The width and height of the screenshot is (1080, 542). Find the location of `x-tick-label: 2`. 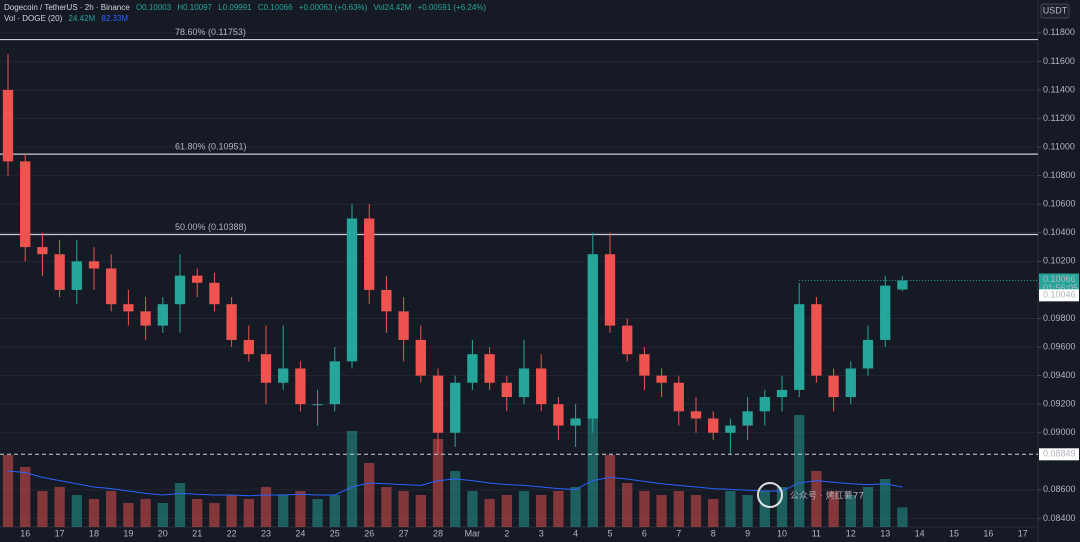

x-tick-label: 2 is located at coordinates (506, 533).